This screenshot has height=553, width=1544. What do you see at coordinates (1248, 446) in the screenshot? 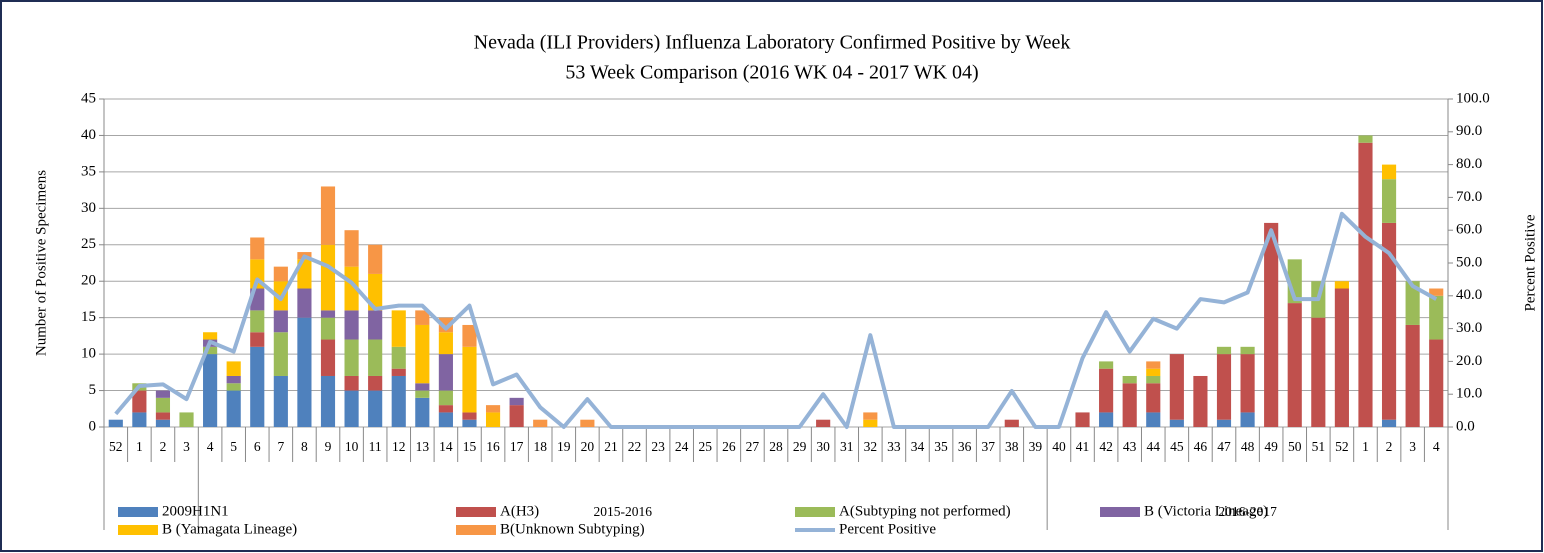
I see `x-tick-label: 48` at bounding box center [1248, 446].